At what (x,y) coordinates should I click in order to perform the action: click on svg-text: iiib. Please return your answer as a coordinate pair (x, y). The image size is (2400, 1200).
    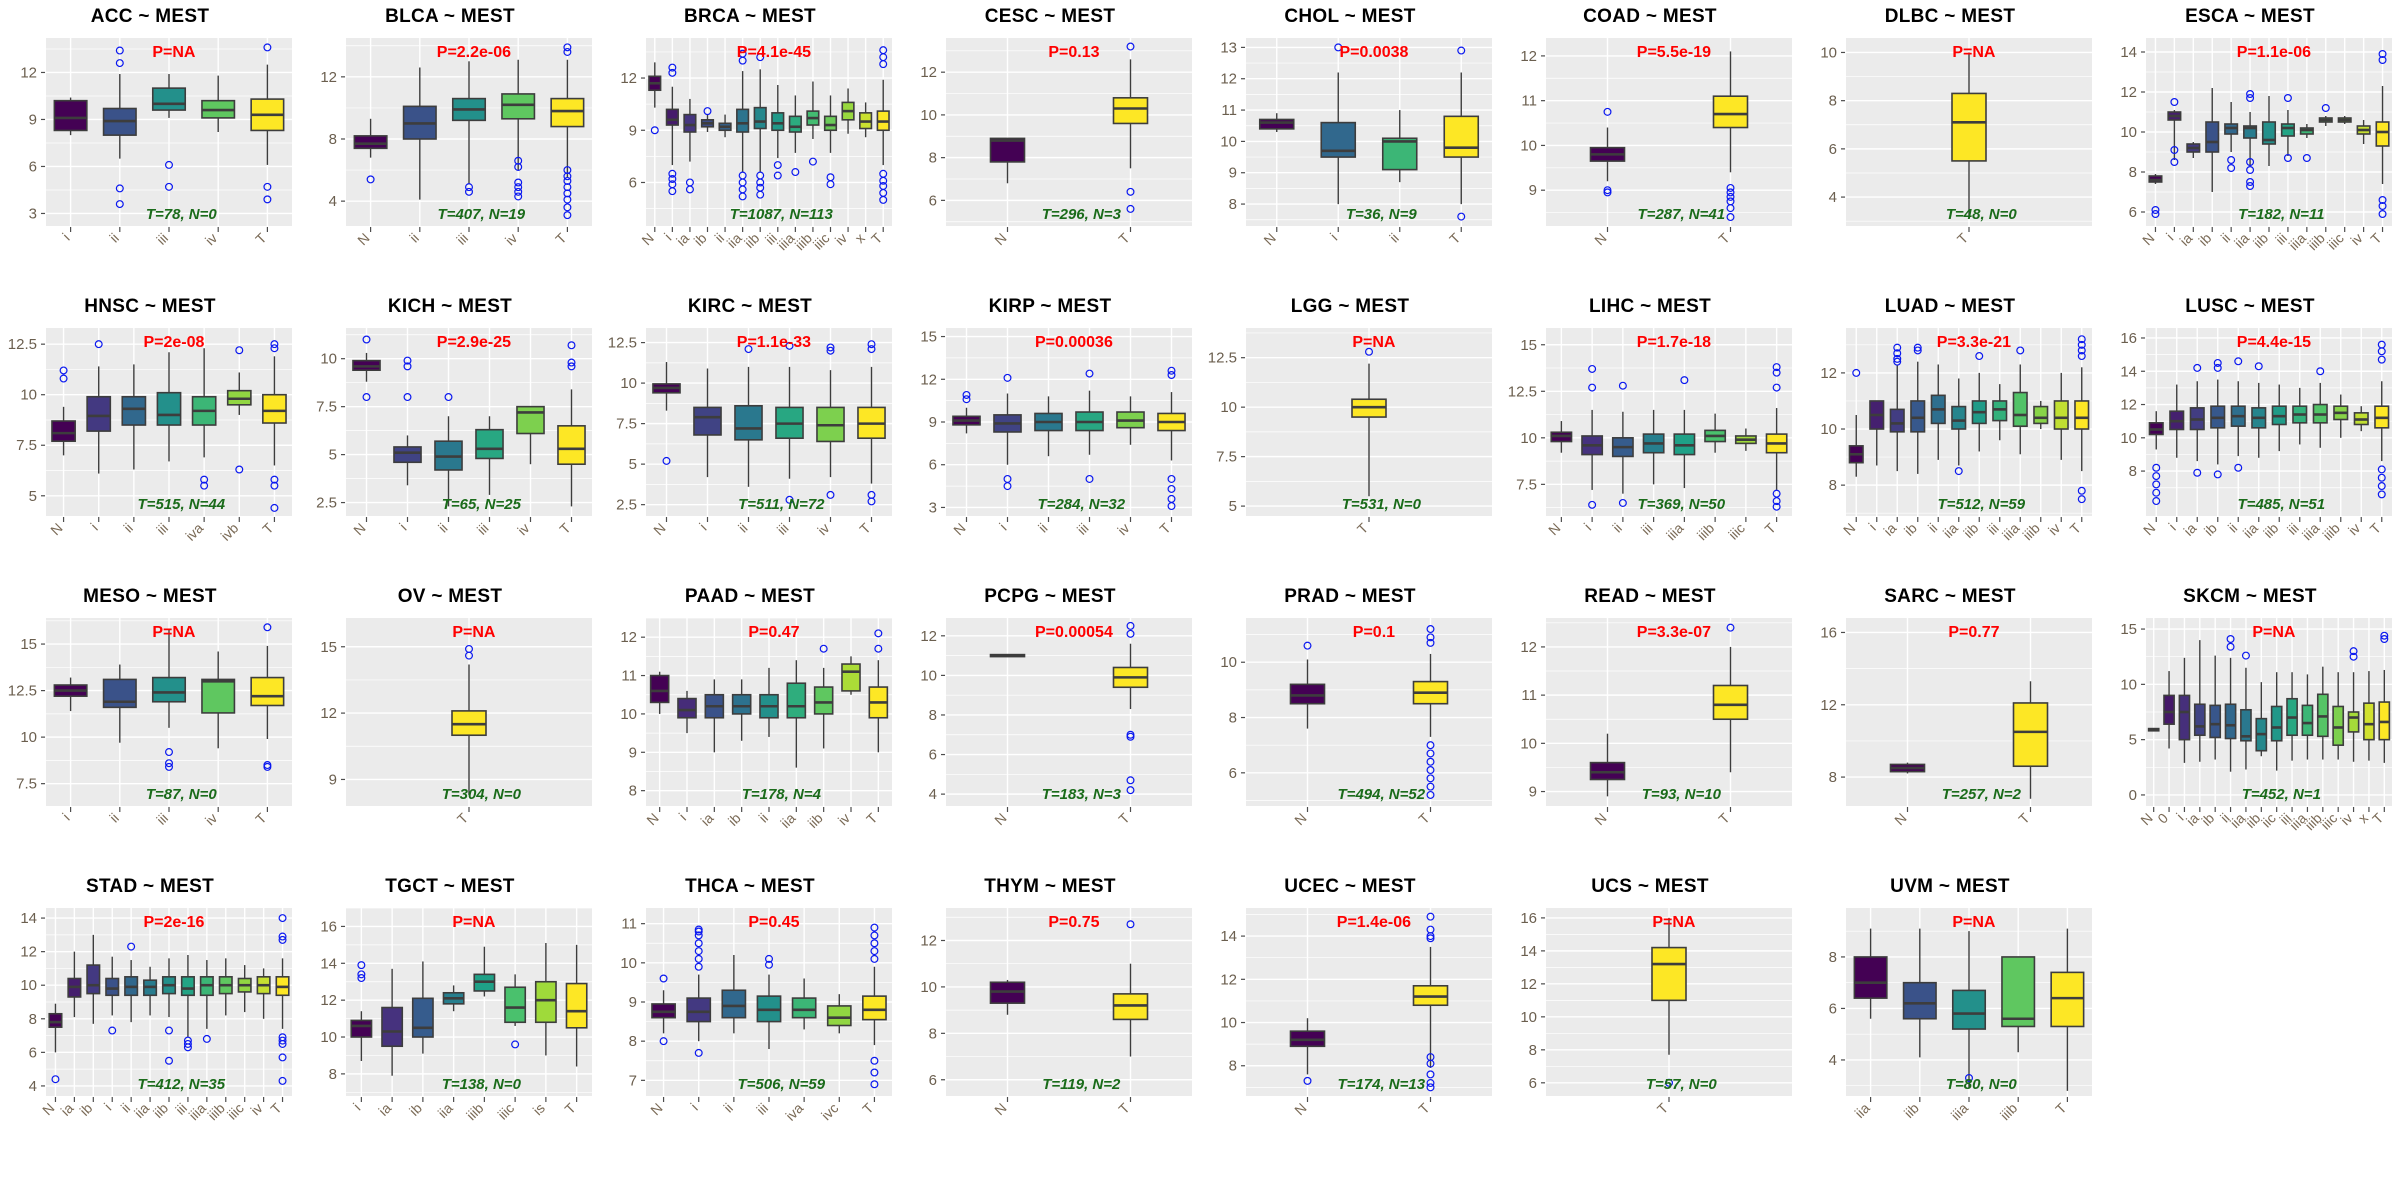
    Looking at the image, I should click on (475, 1112).